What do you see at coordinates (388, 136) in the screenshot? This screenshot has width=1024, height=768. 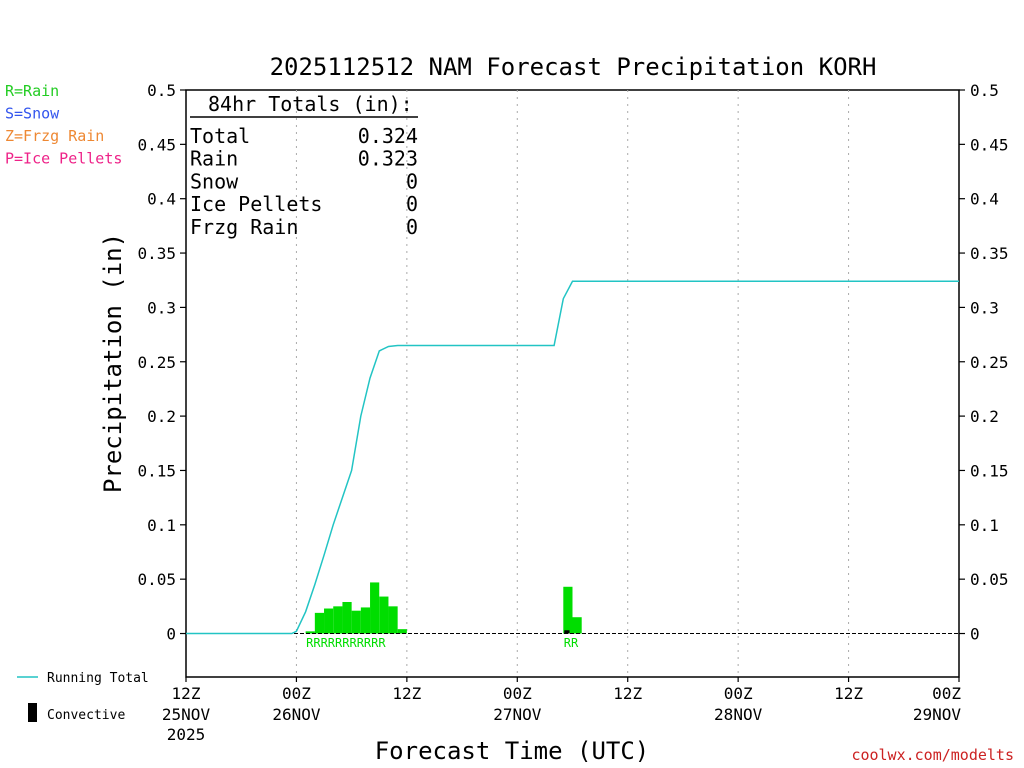 I see `totals-row-value: 0.324` at bounding box center [388, 136].